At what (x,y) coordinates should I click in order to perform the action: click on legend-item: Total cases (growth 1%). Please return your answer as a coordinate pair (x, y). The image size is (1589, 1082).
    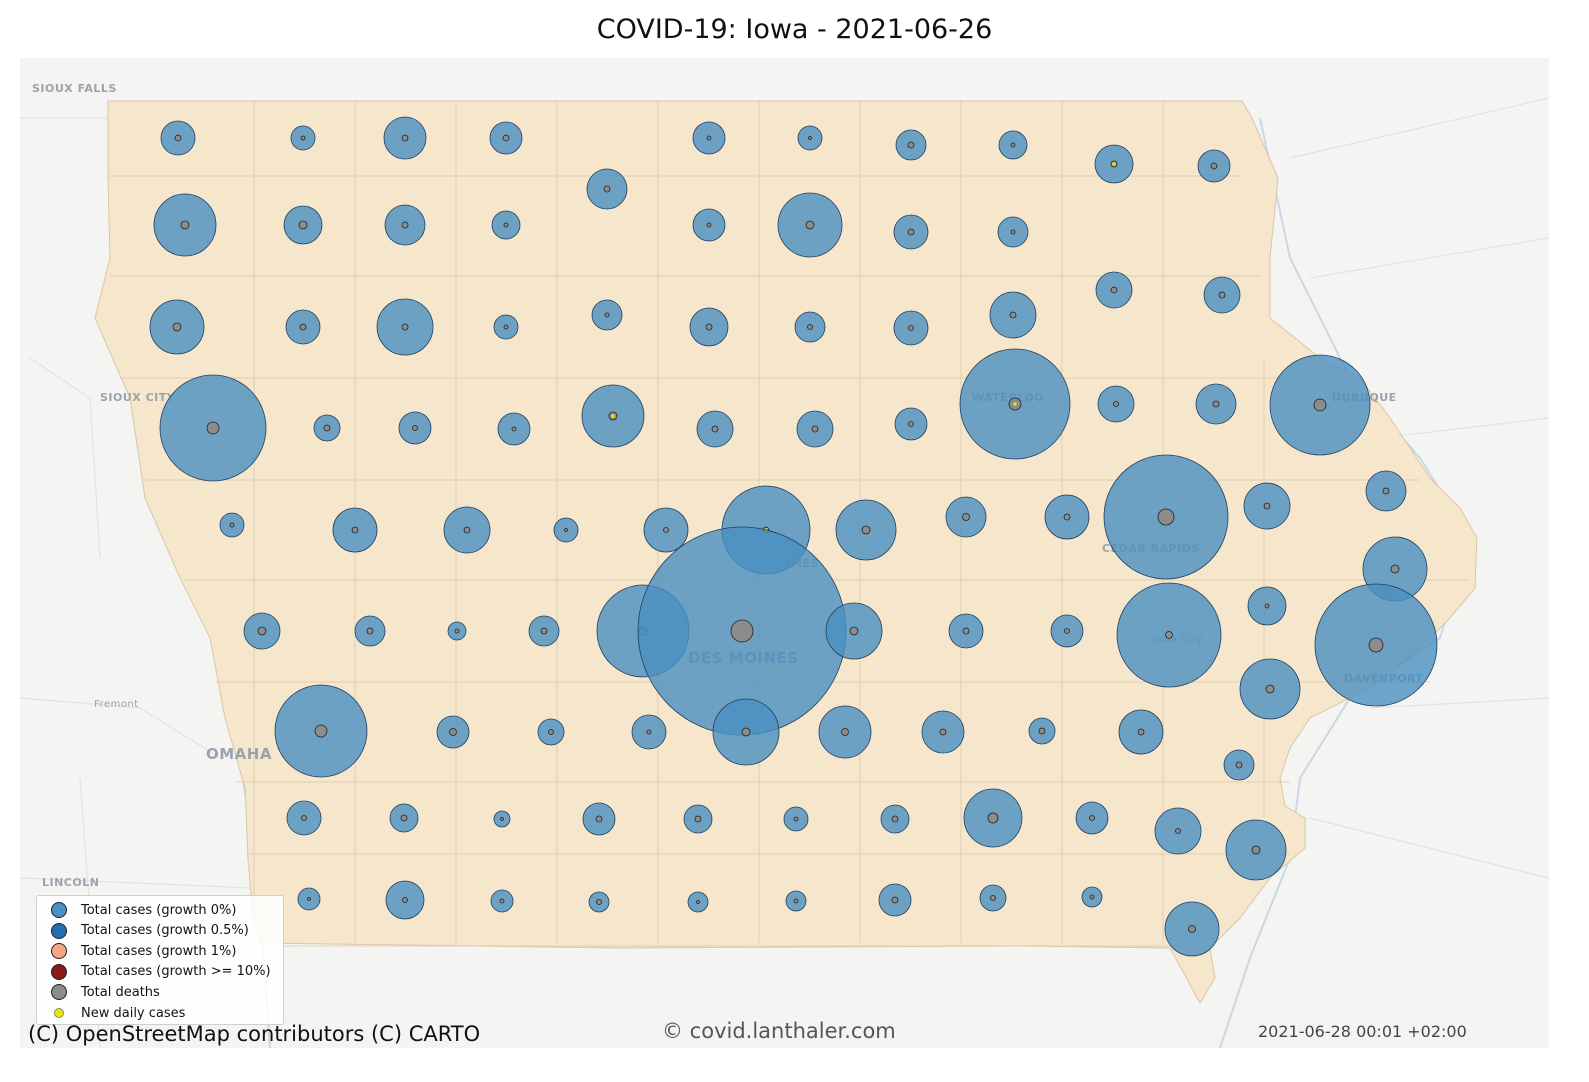
    Looking at the image, I should click on (141, 951).